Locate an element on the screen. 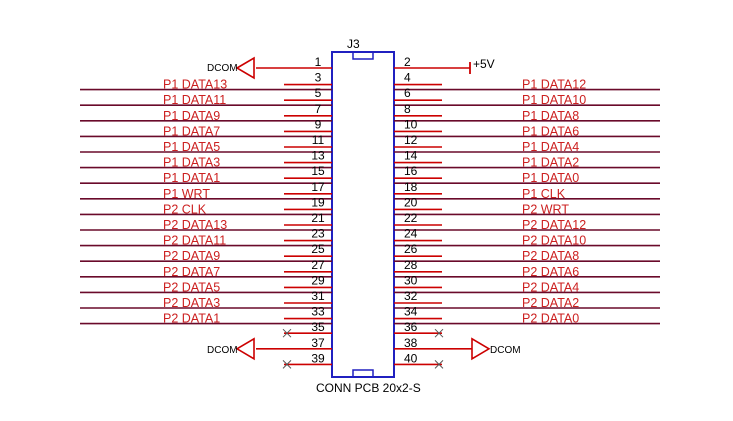 This screenshot has width=733, height=421. pin-number-11: 11 is located at coordinates (318, 140).